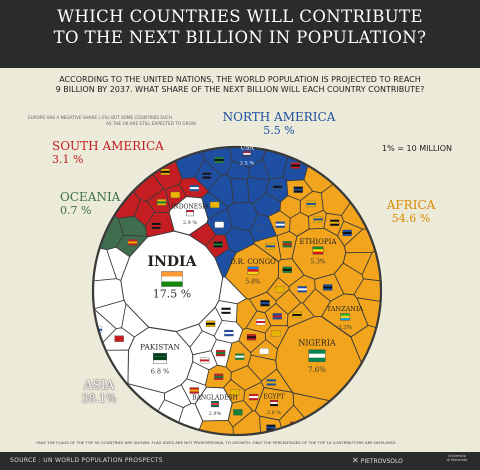 The height and width of the screenshot is (470, 480). I want to click on country-india-label: INDIA 17.5 %, so click(173, 277).